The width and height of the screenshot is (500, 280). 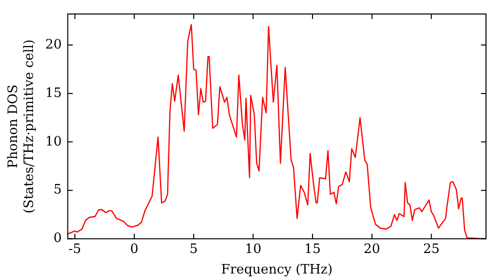 What do you see at coordinates (53, 142) in the screenshot?
I see `y-tick-label: 10` at bounding box center [53, 142].